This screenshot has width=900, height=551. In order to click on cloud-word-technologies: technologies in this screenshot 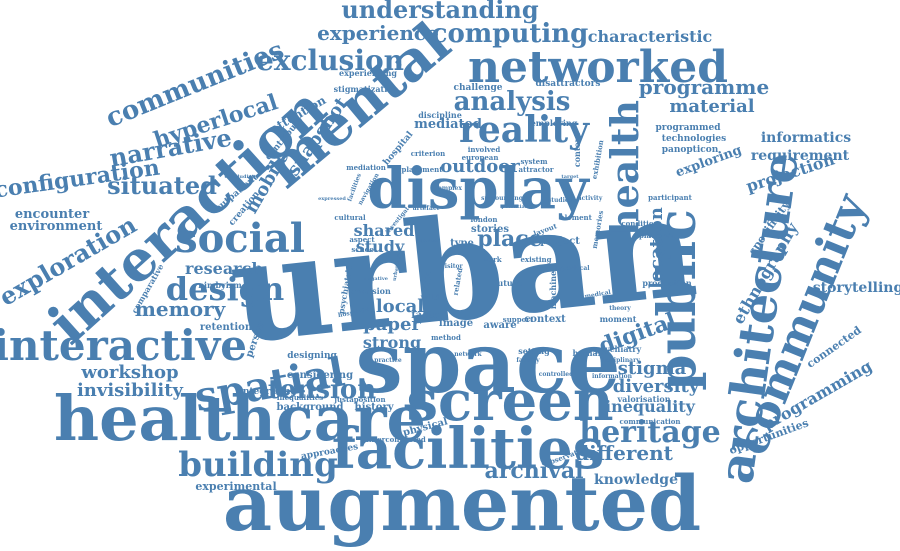, I will do `click(694, 139)`.